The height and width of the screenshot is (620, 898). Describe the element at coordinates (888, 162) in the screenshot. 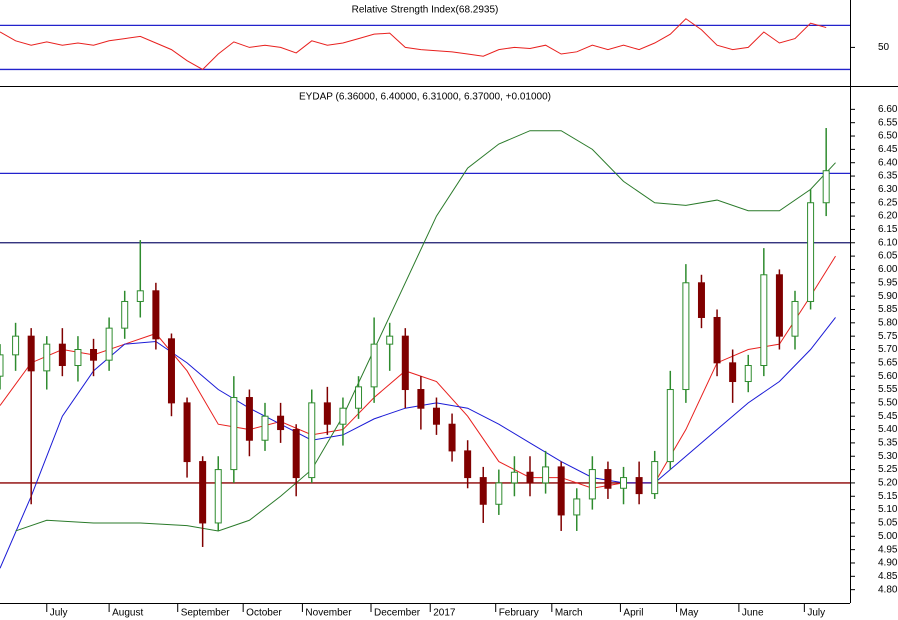

I see `y-tick-label: 6.40` at that location.